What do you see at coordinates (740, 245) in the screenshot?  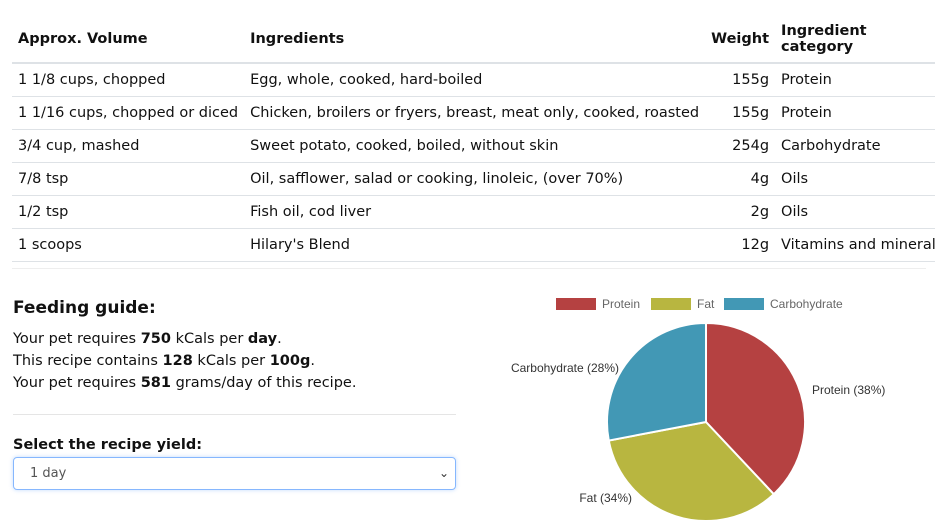 I see `weight-cell: 12g` at bounding box center [740, 245].